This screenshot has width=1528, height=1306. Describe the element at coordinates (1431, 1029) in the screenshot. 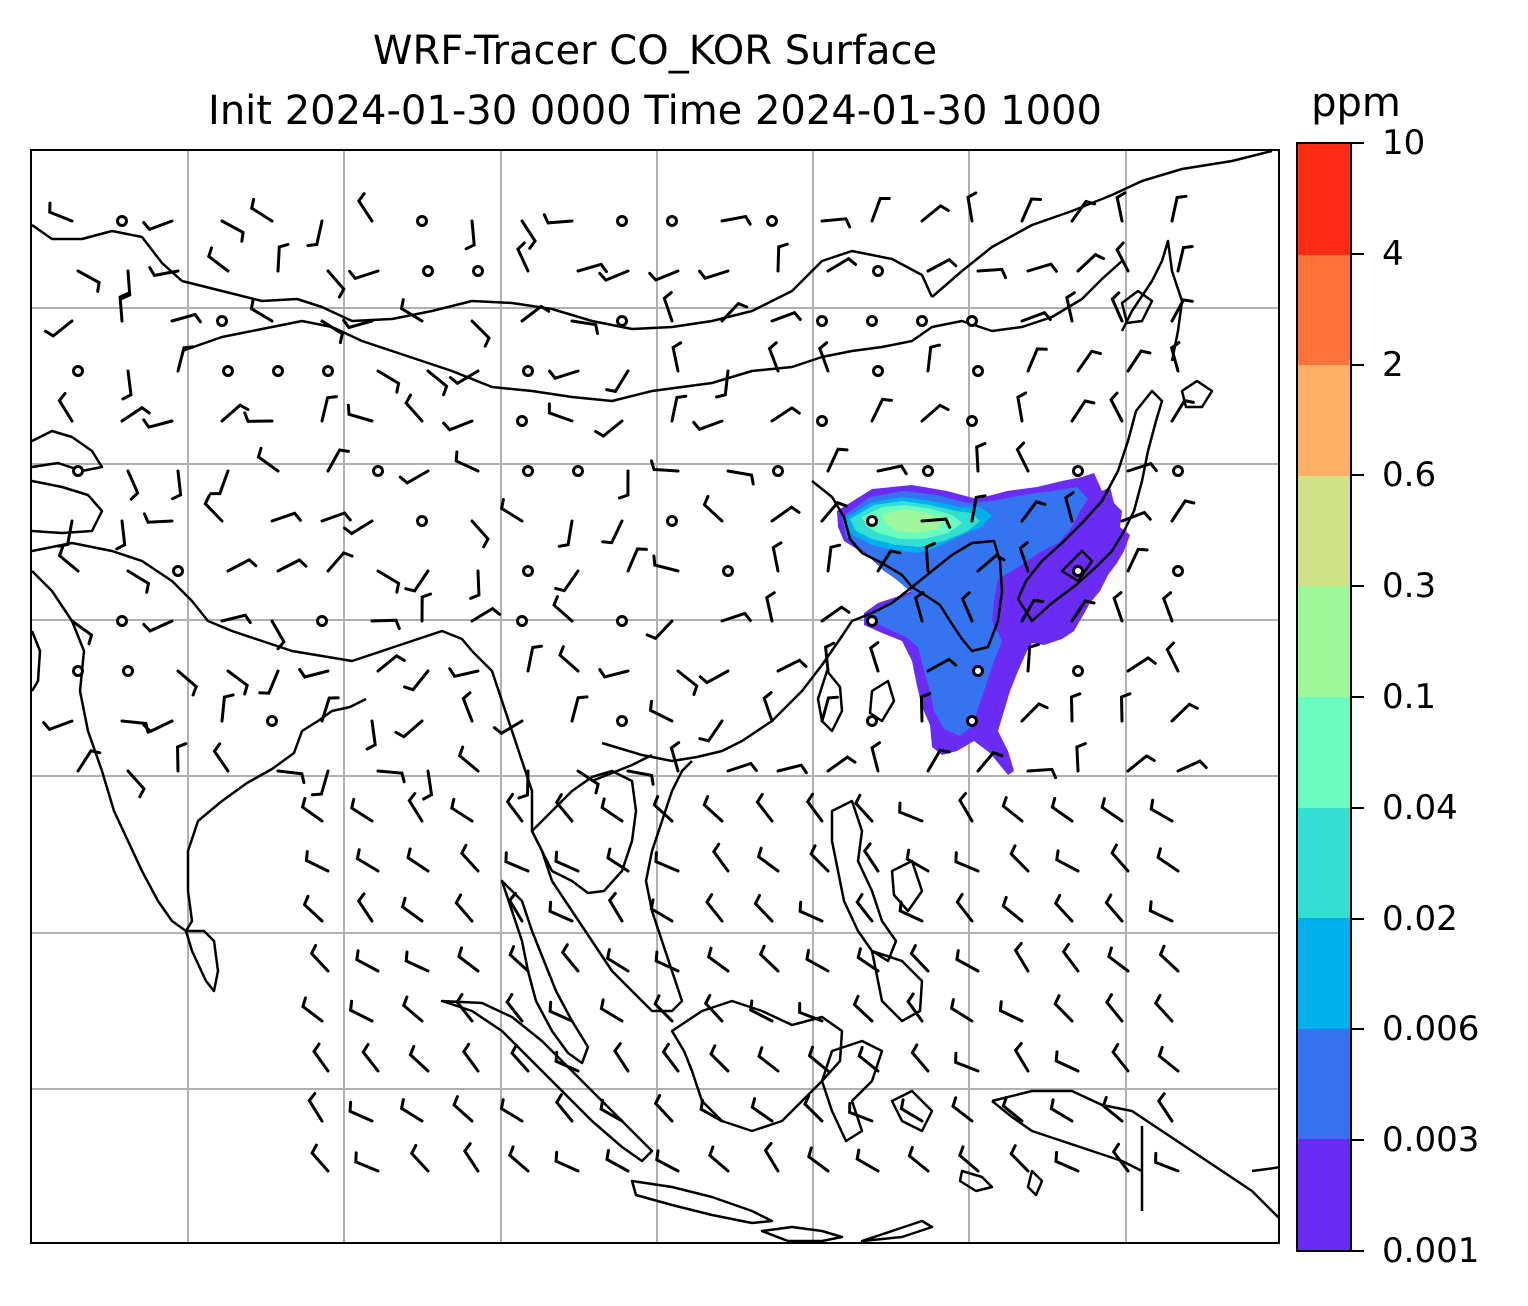

I see `colorbar-tick-label: 0.006` at that location.